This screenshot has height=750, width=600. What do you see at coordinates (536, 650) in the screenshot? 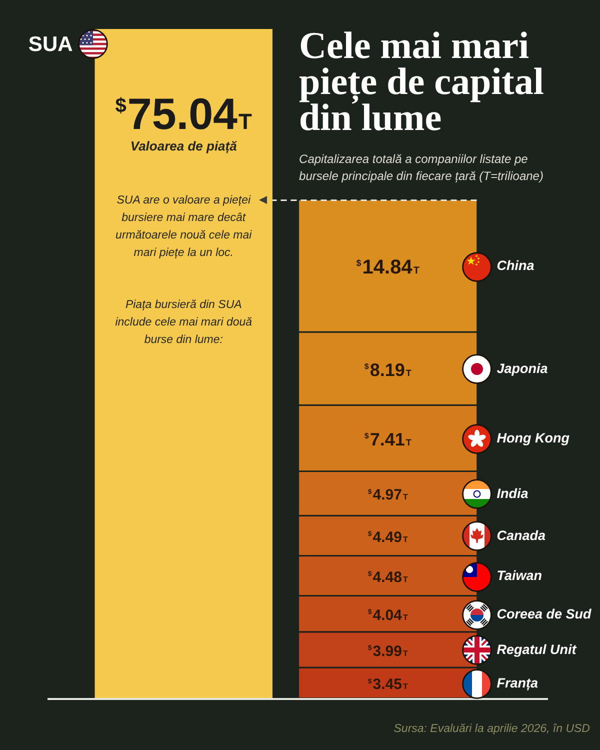
I see `series-label: Regatul Unit` at bounding box center [536, 650].